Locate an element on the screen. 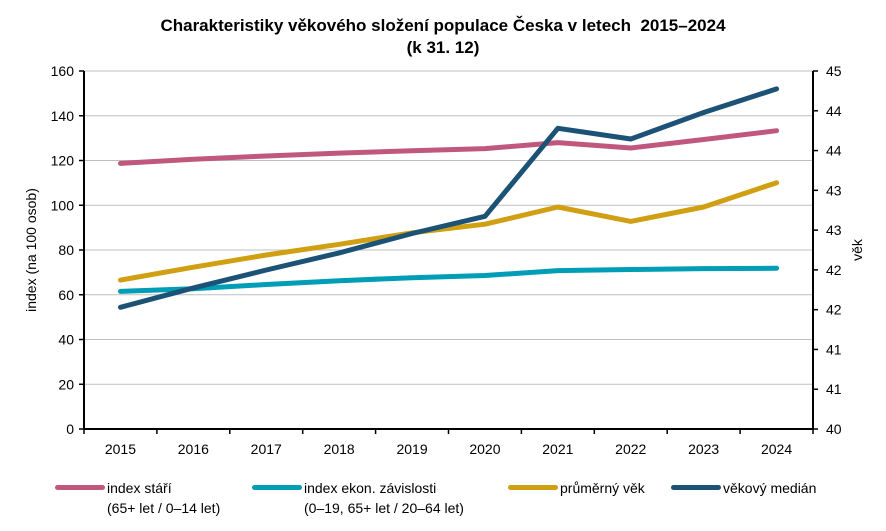 Image resolution: width=886 pixels, height=531 pixels. legend-item-vekovy-median: věkový medián is located at coordinates (743, 488).